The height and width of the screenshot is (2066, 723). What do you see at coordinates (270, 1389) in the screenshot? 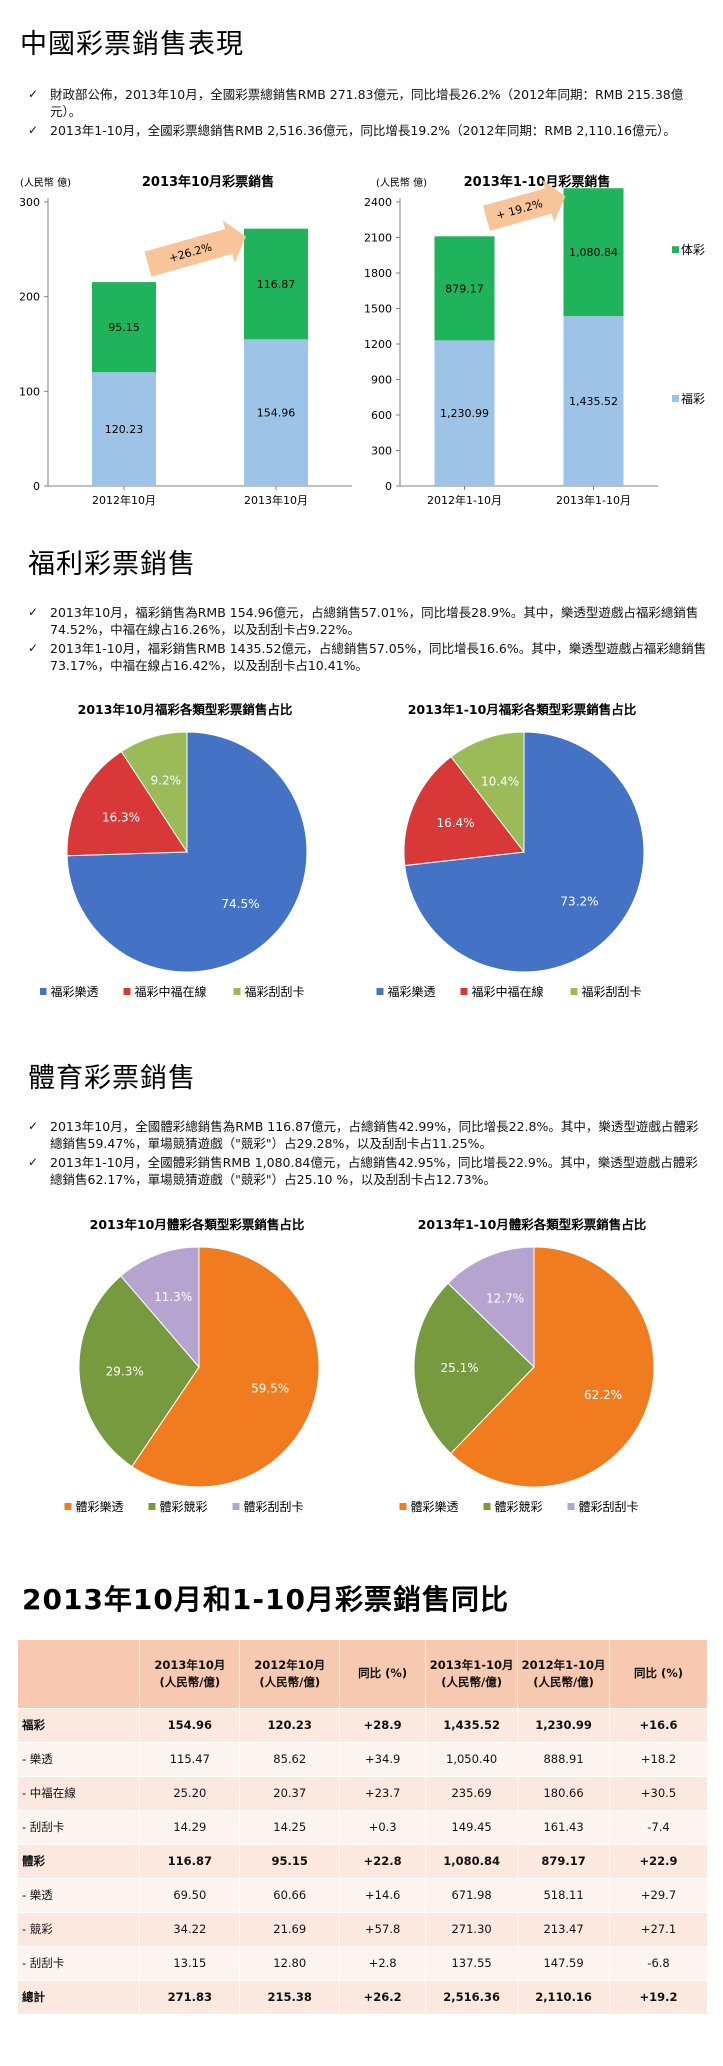
I see `slice-label: 59.5%` at bounding box center [270, 1389].